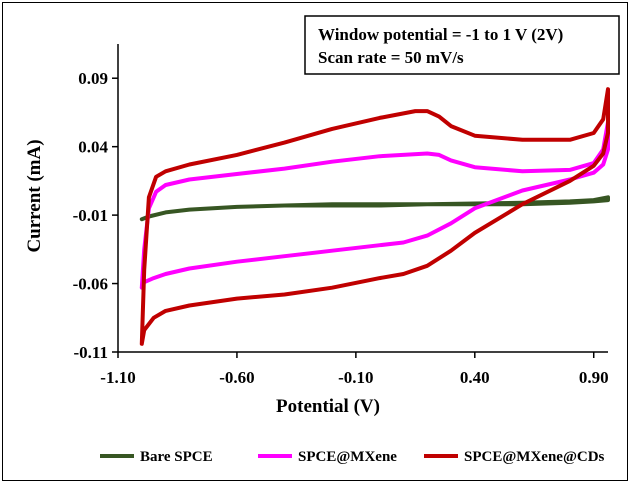  I want to click on legend: Bare SPCE SPCE@MXene SPCE@MXene@CDs, so click(352, 457).